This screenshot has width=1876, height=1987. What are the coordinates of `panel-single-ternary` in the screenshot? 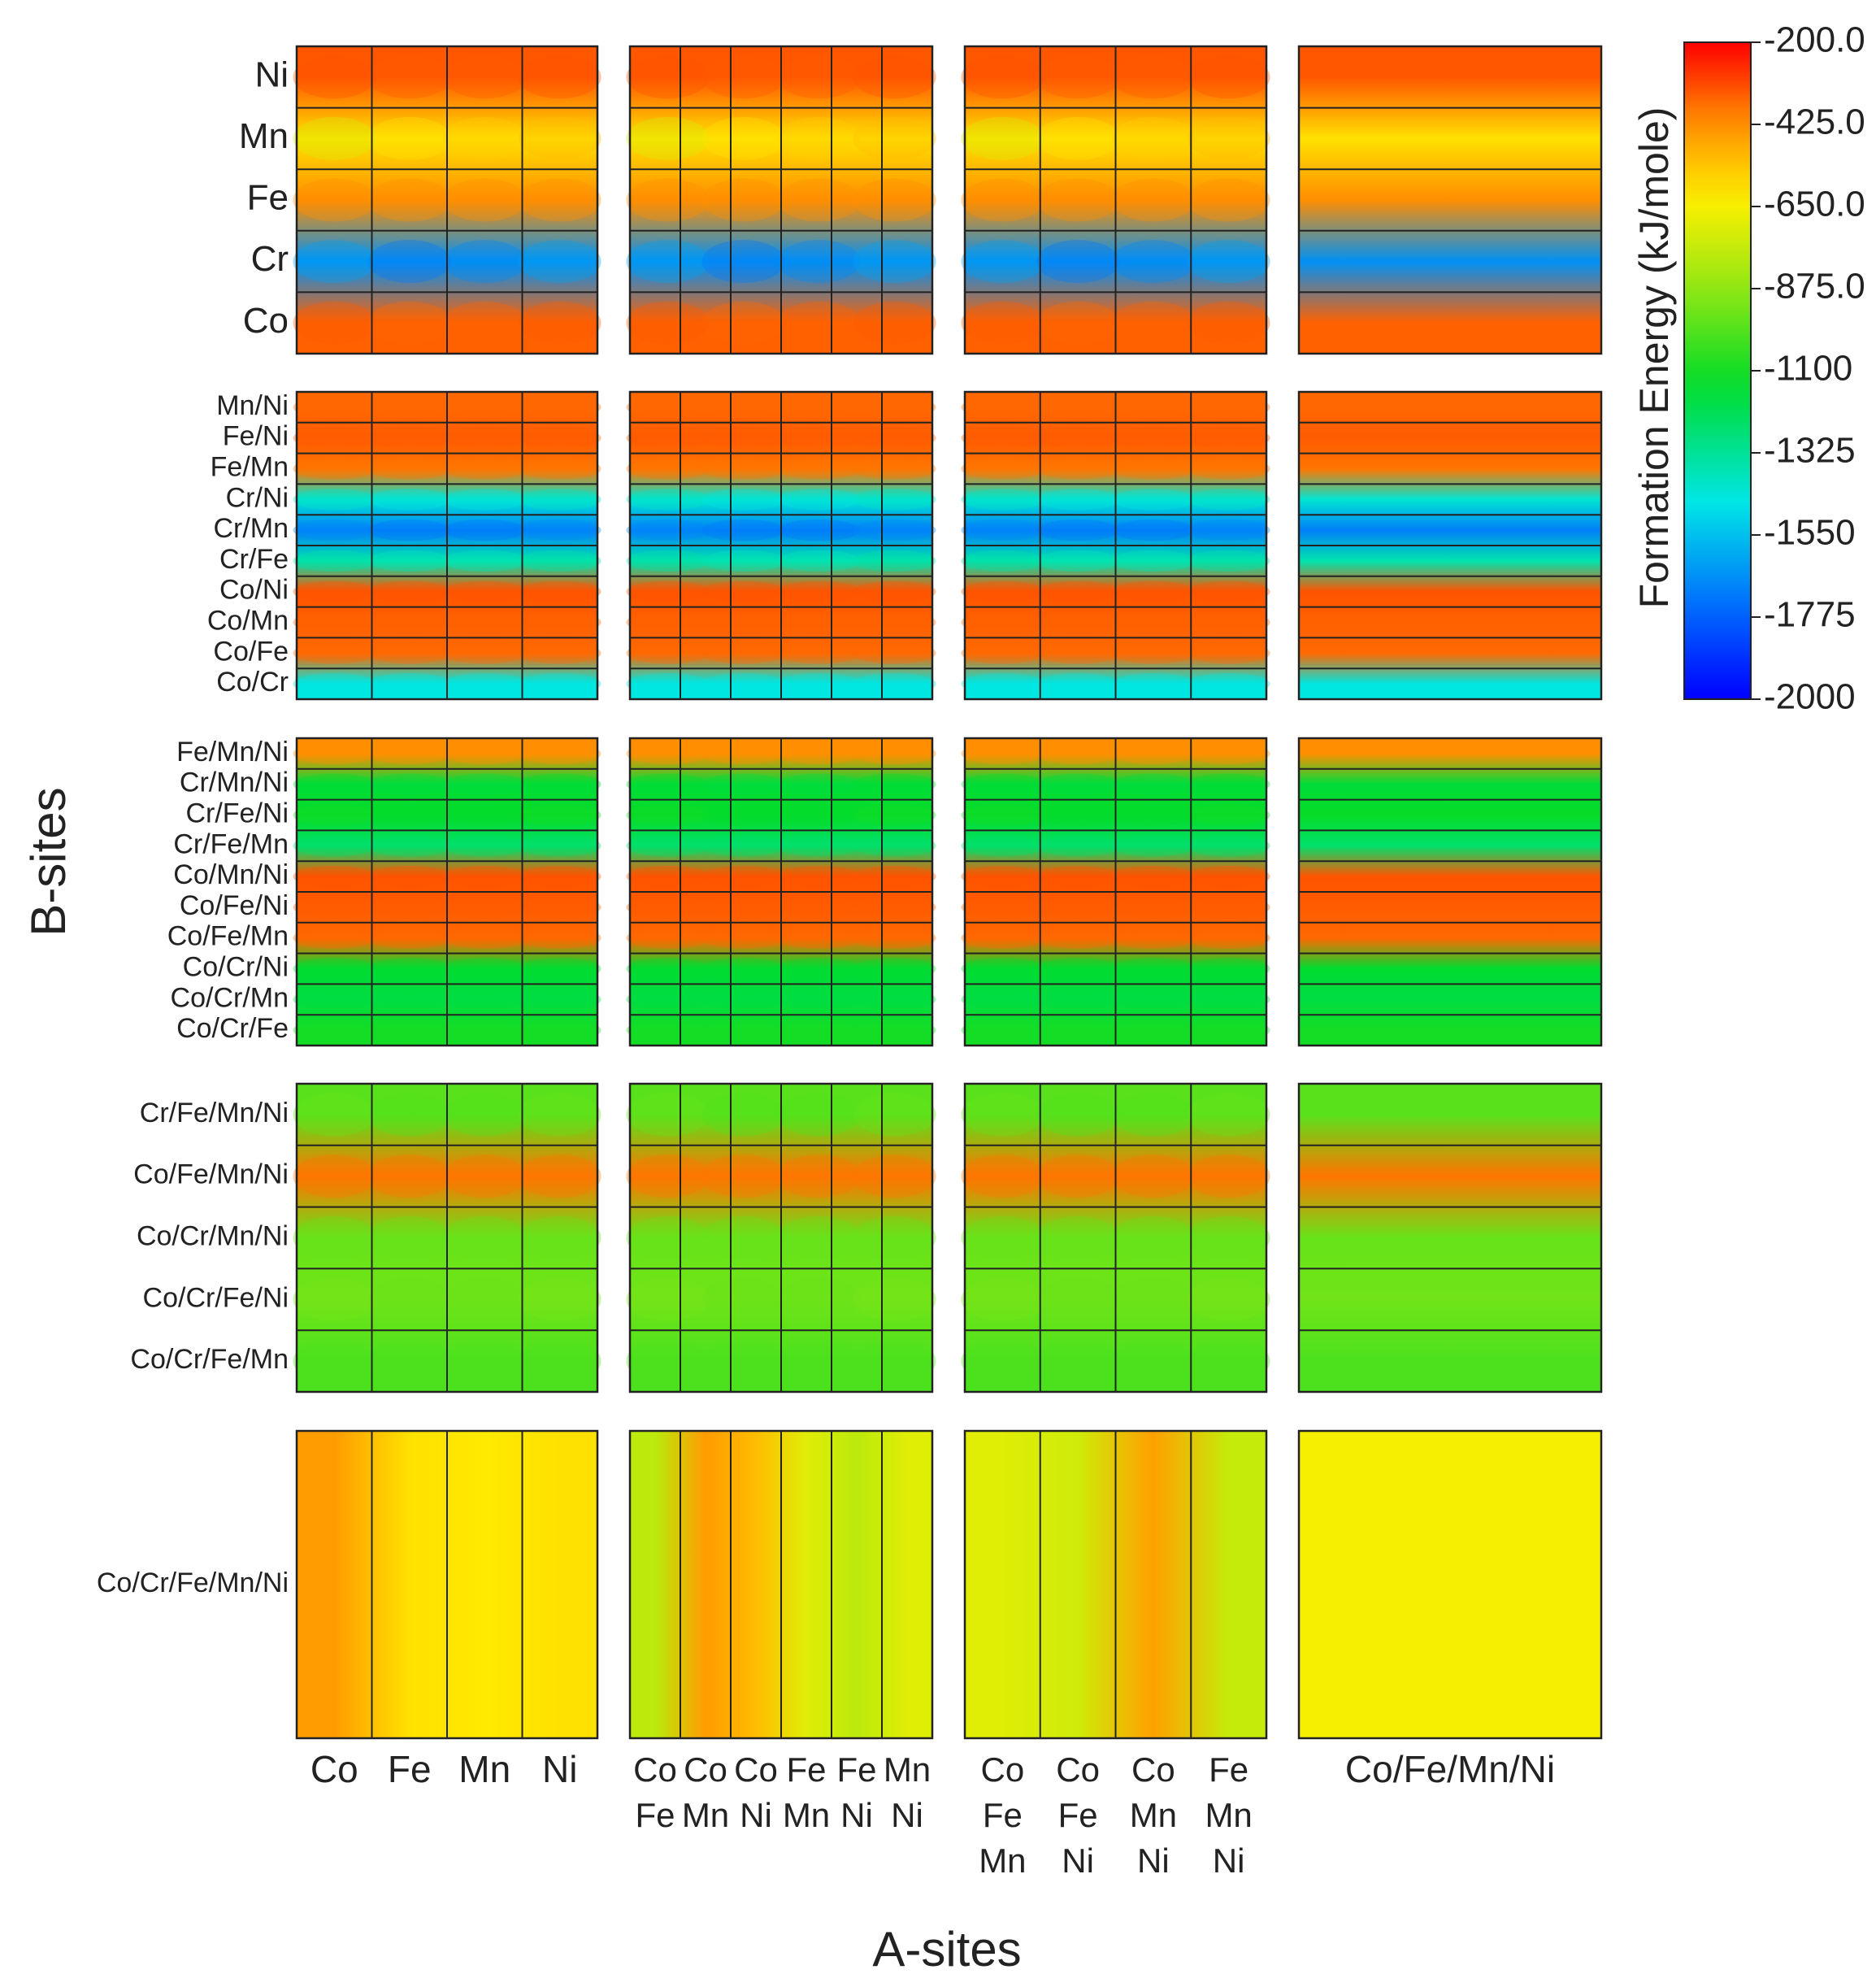 It's located at (1115, 200).